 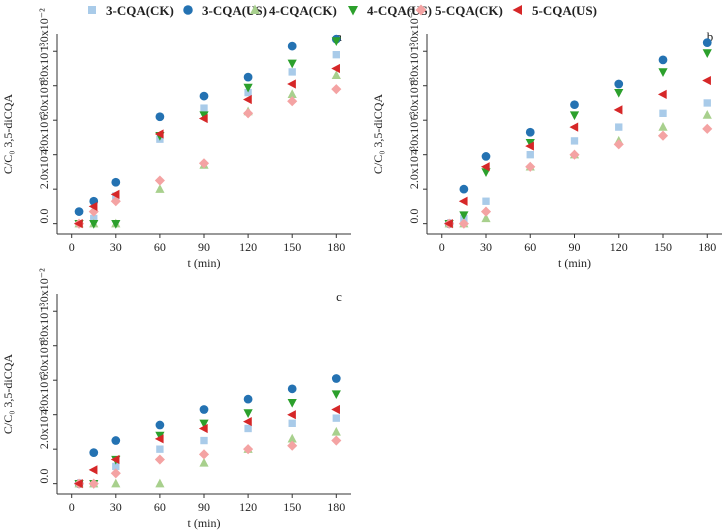 What do you see at coordinates (140, 10) in the screenshot?
I see `legend-label-1: 3-CQA(CK)` at bounding box center [140, 10].